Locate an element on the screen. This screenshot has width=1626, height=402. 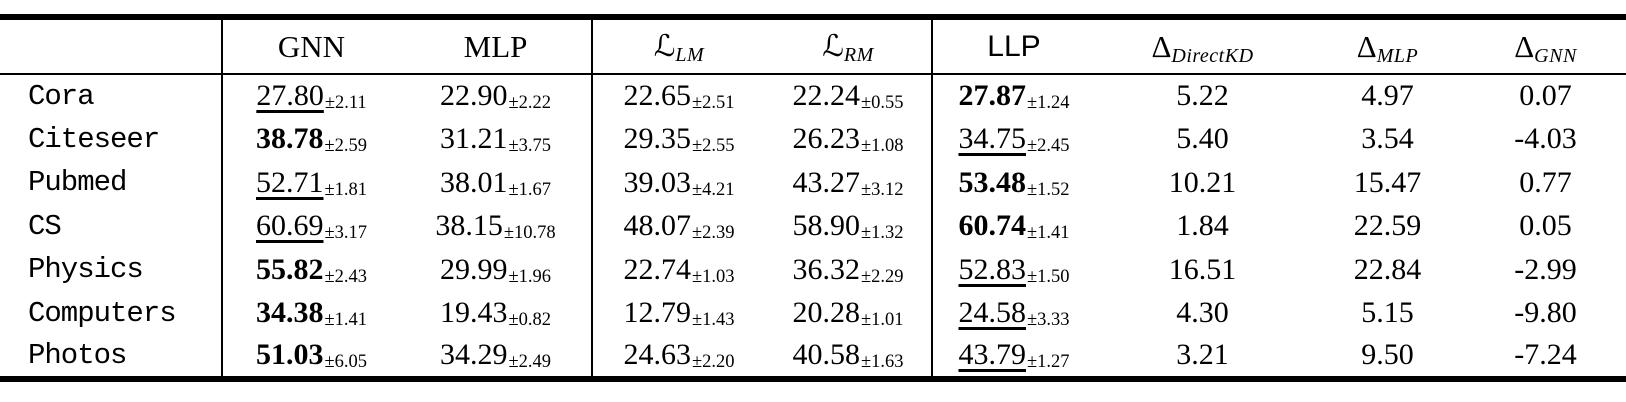
cell-cora-l-lm: 22.65±2.51 is located at coordinates (678, 96).